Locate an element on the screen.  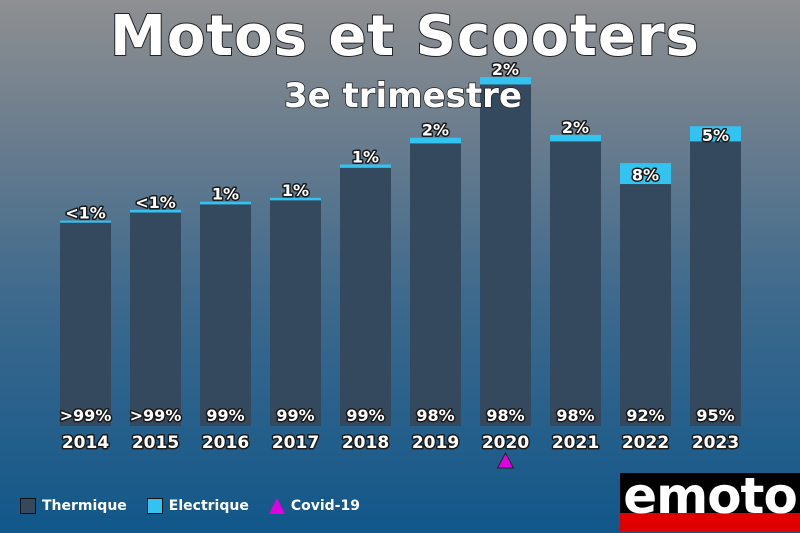
legend-swatch-electrique is located at coordinates (154, 506).